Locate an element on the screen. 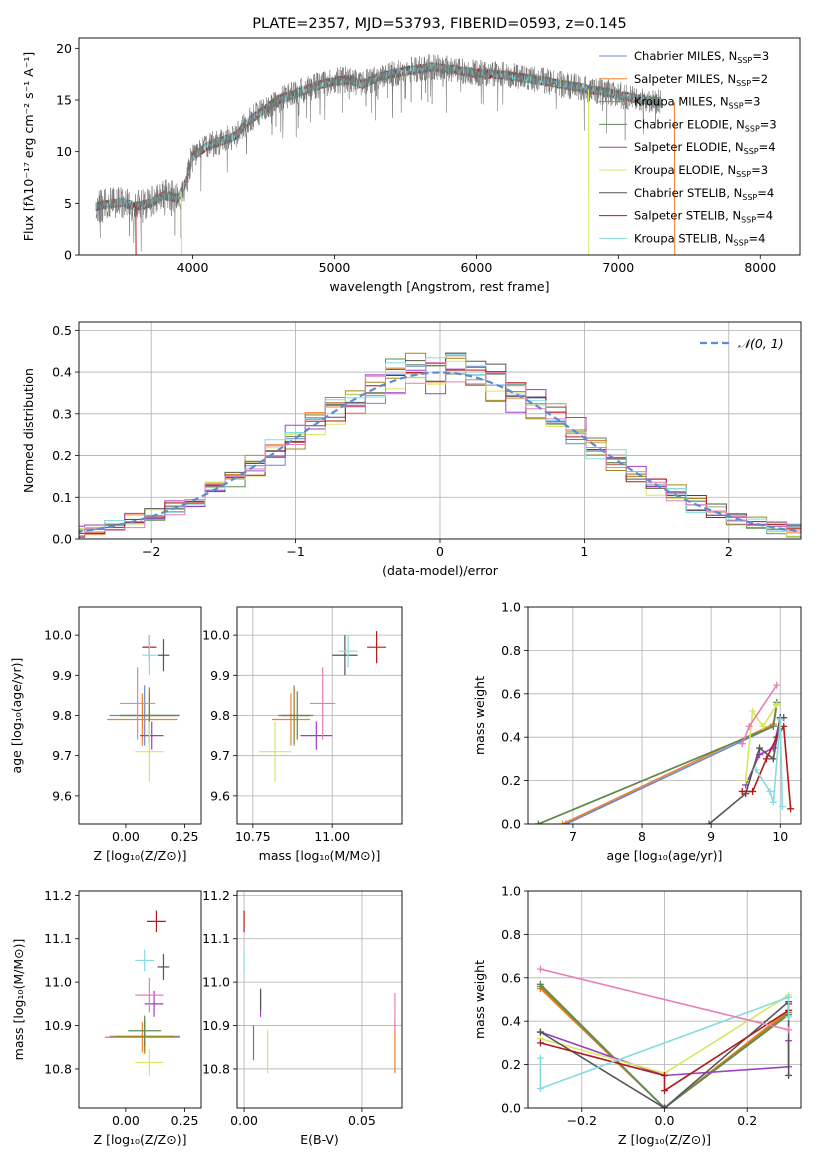 This screenshot has width=819, height=1170. x-tick-label: 6000 is located at coordinates (476, 267).